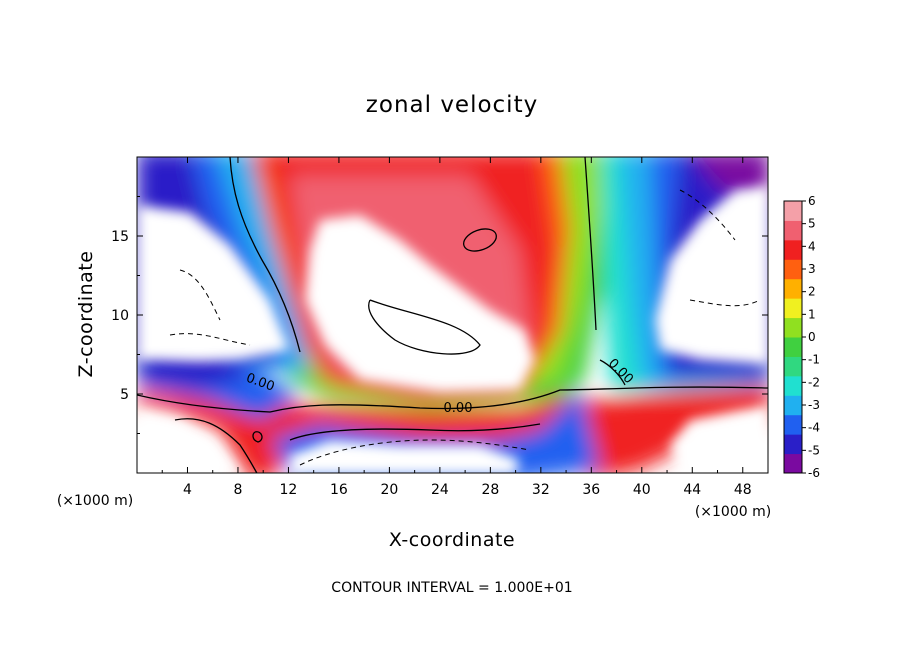  I want to click on colorbar-tick-label: -3, so click(814, 405).